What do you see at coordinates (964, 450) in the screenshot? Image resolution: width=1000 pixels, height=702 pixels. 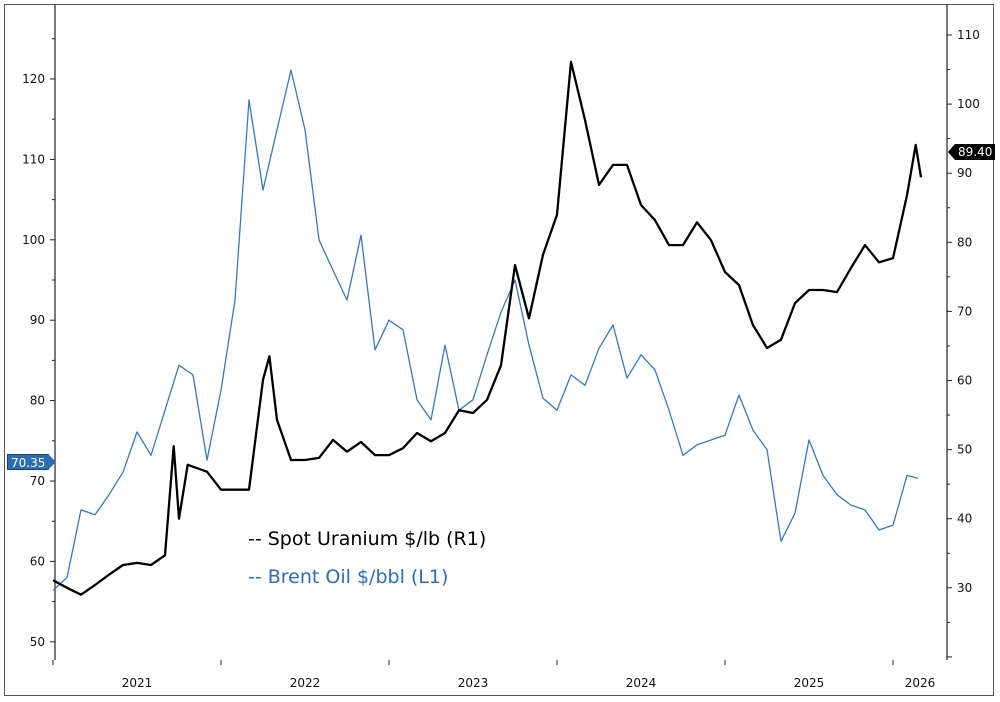 I see `right-axis-tick-label: 50` at bounding box center [964, 450].